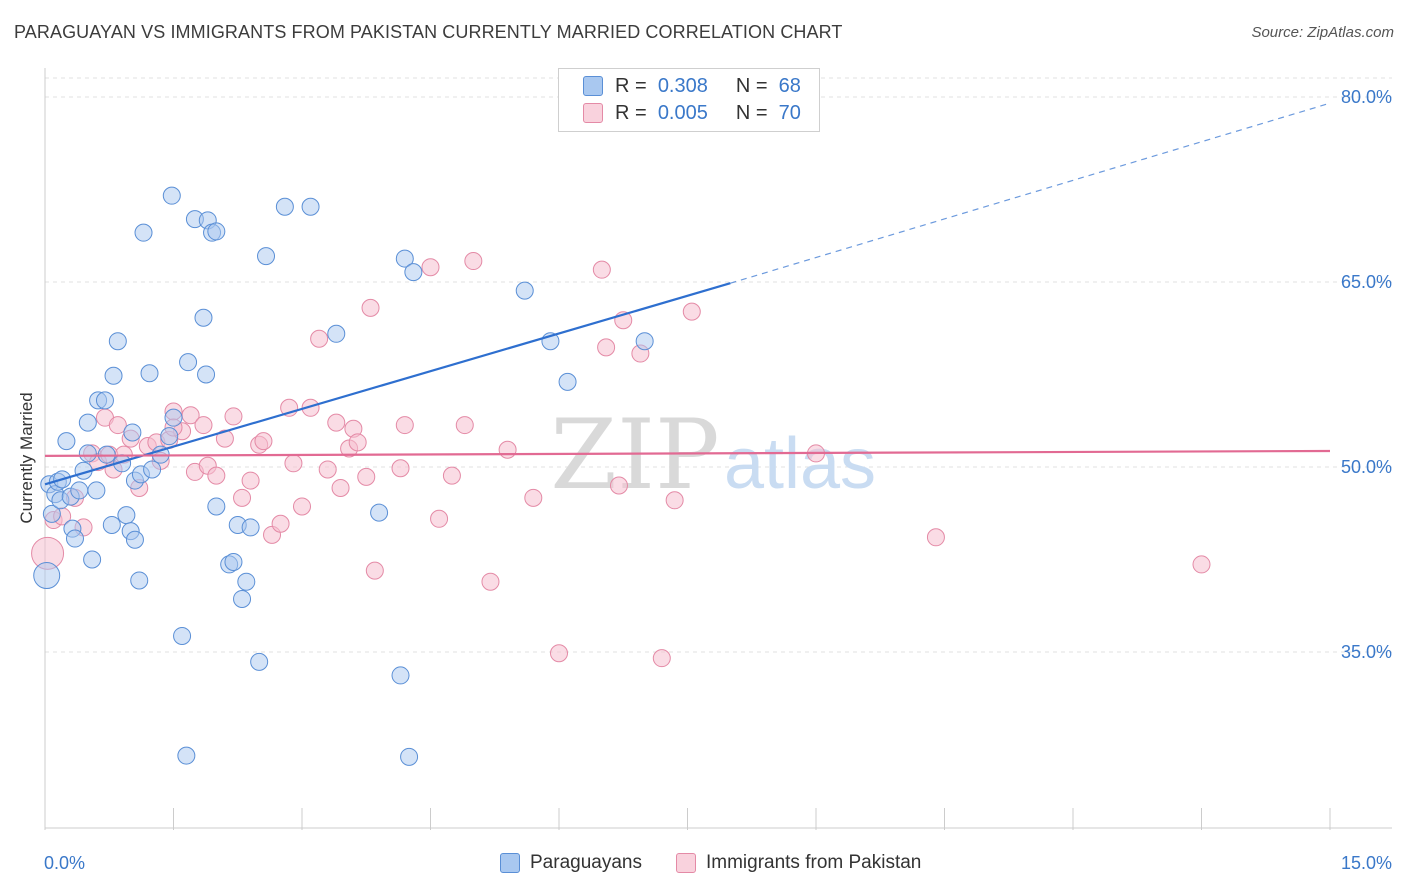  I want to click on watermark-zip: ZIP, so click(634, 455).